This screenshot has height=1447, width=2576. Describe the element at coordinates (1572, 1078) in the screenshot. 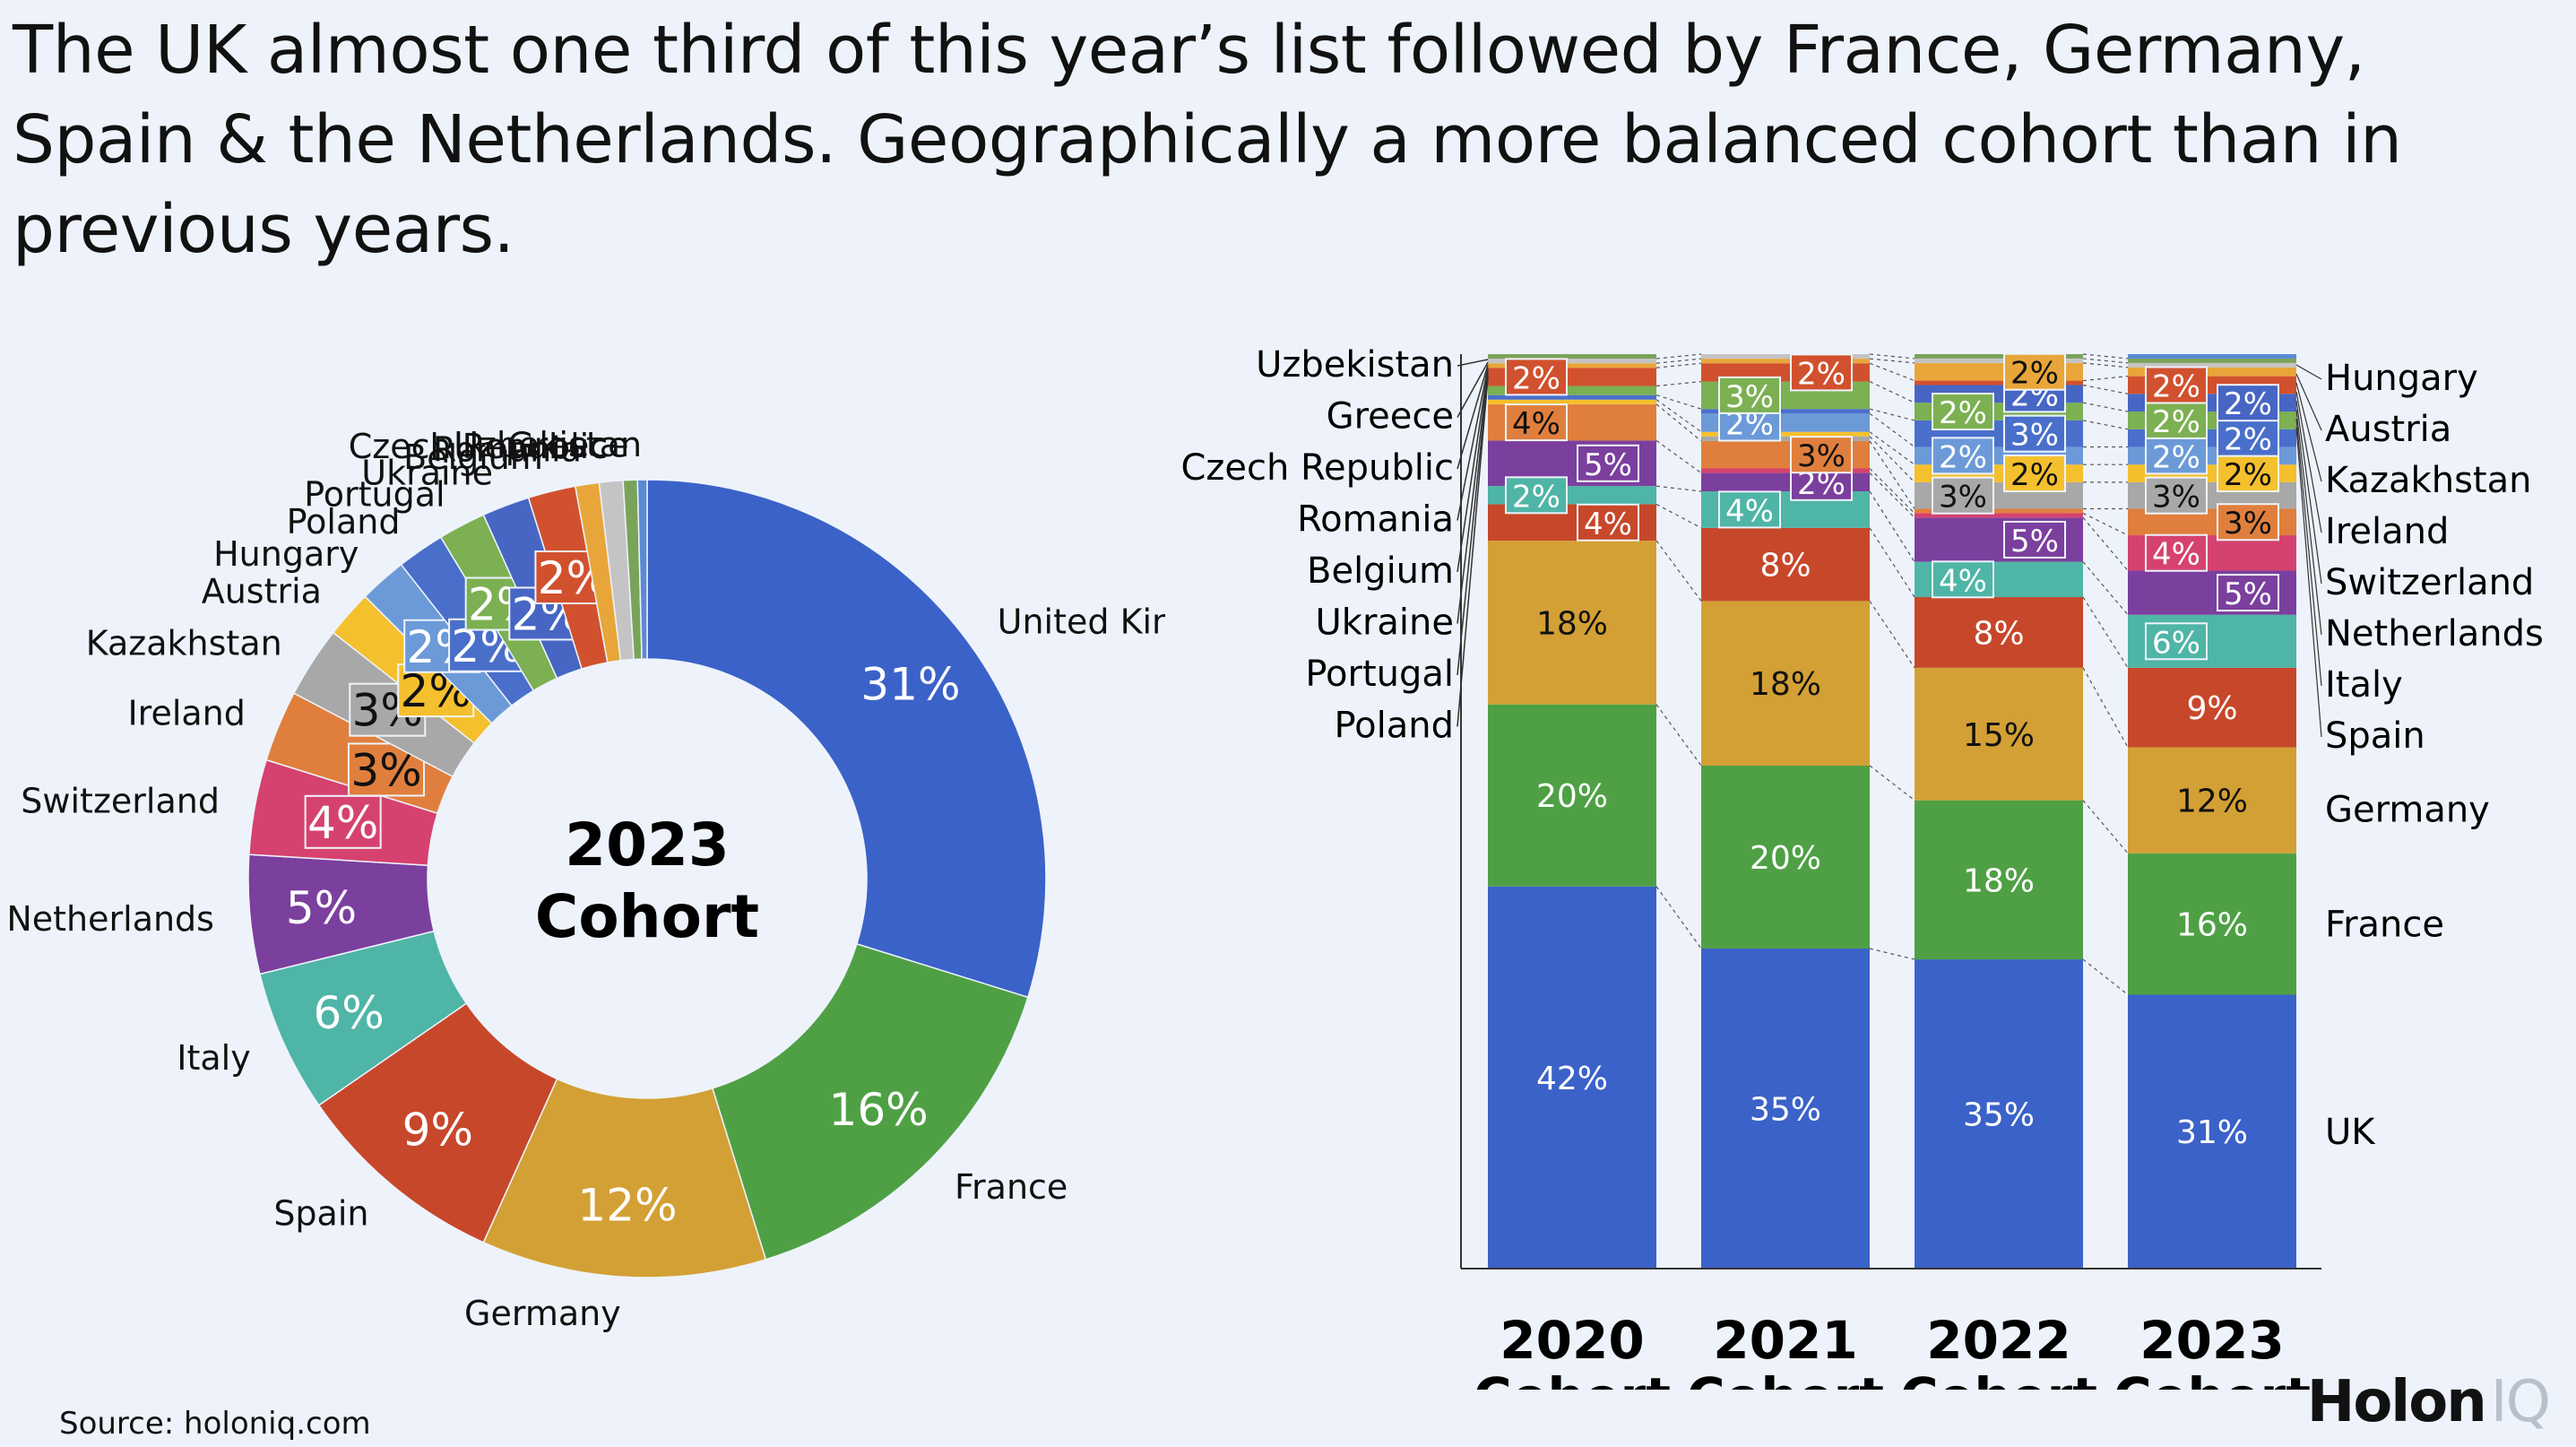

I see `bar-uk-2020` at that location.